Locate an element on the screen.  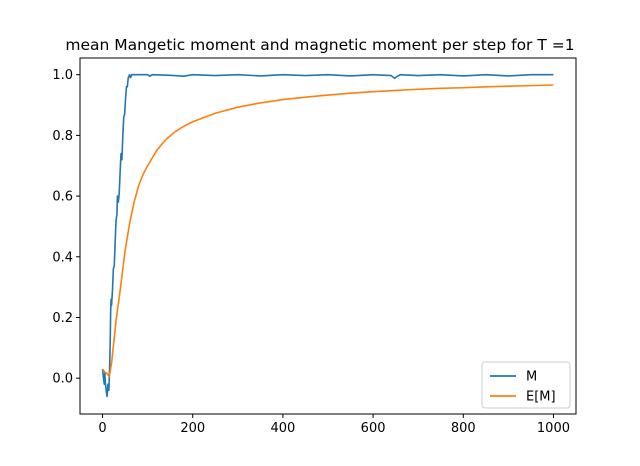
y-axis: 0.0 0.2 0.4 0.6 0.8 1.0 is located at coordinates (66, 227).